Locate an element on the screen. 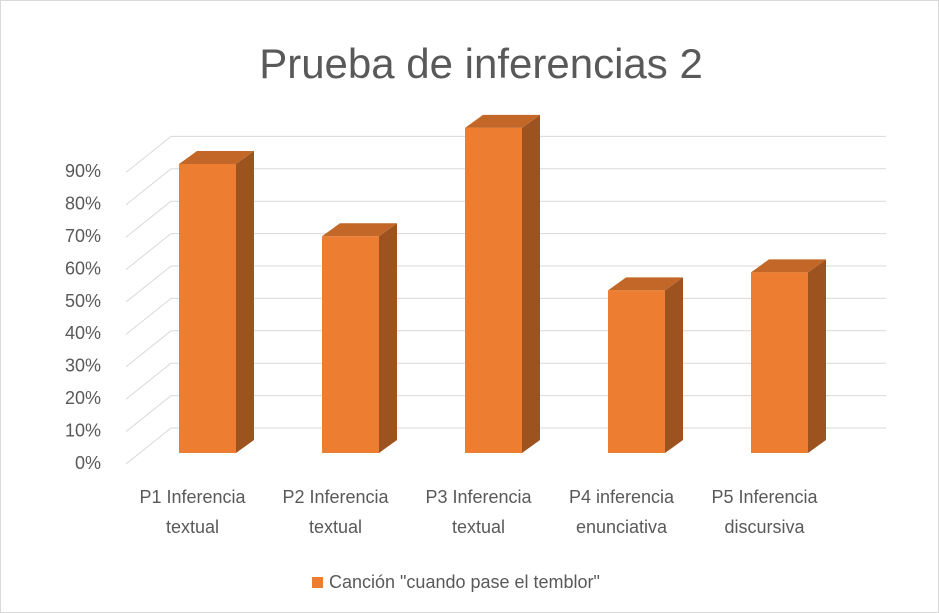 The image size is (939, 613). chart-title: Prueba de inferencias 2 is located at coordinates (481, 63).